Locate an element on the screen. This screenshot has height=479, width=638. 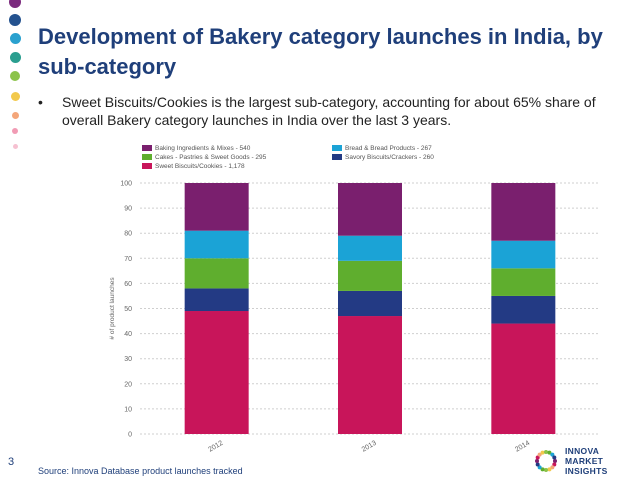
y-tick-label: 10 is located at coordinates (128, 409).